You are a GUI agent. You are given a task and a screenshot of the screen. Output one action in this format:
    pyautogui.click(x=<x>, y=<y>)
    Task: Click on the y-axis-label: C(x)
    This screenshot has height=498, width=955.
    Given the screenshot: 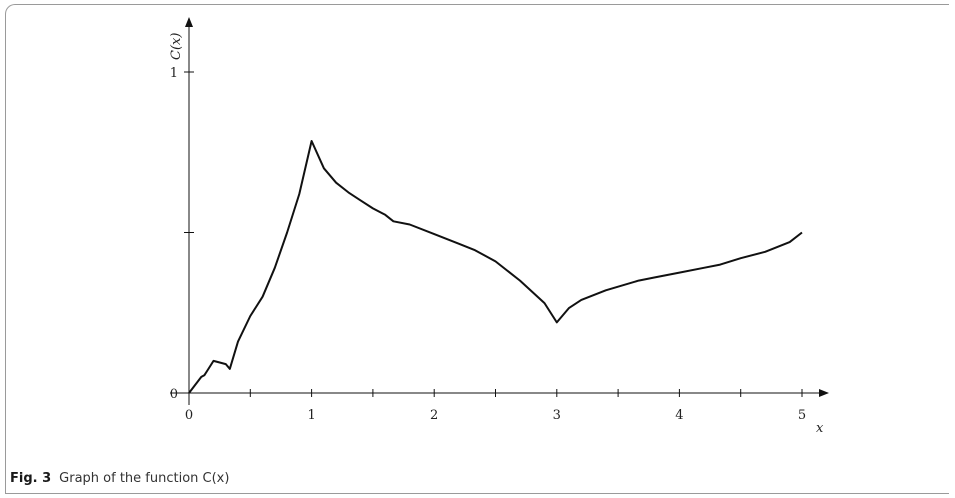 What is the action you would take?
    pyautogui.click(x=176, y=46)
    